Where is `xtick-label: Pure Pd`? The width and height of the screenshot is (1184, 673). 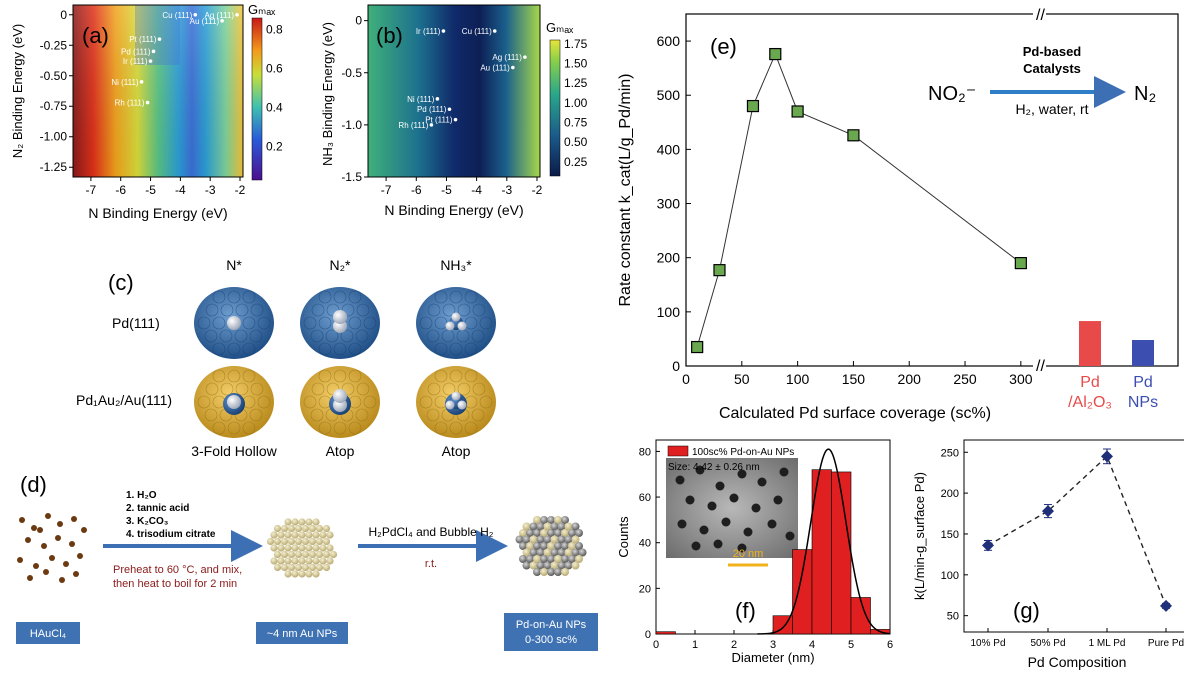 xtick-label: Pure Pd is located at coordinates (1166, 643).